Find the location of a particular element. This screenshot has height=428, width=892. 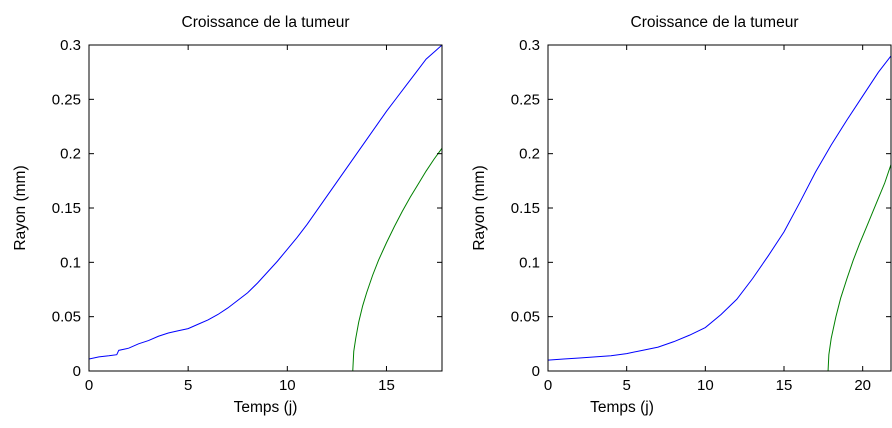

x-tick-label: 20 is located at coordinates (862, 385).